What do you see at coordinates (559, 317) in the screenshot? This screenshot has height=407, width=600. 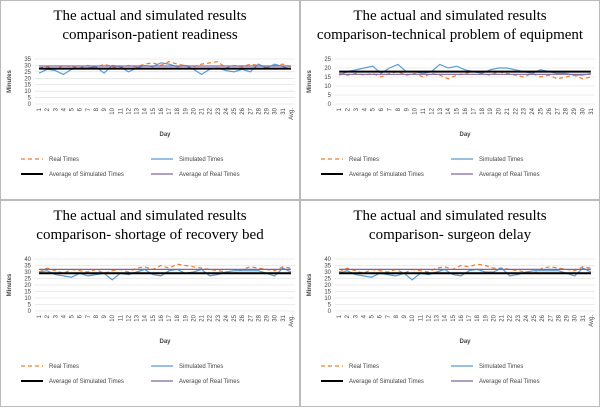 I see `x-tick-label: 28` at bounding box center [559, 317].